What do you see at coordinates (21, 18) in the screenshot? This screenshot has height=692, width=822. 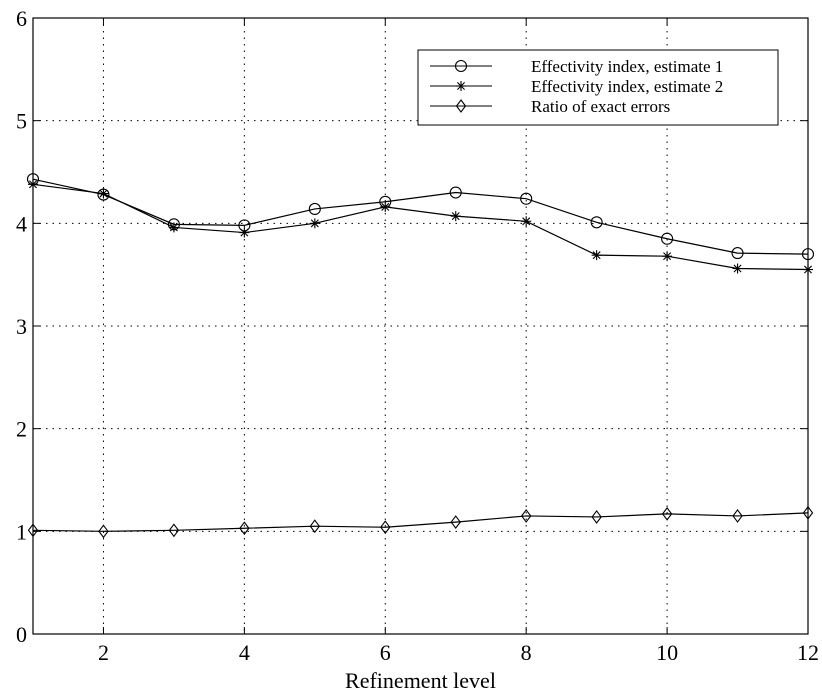 I see `y-tick-label: 6` at bounding box center [21, 18].